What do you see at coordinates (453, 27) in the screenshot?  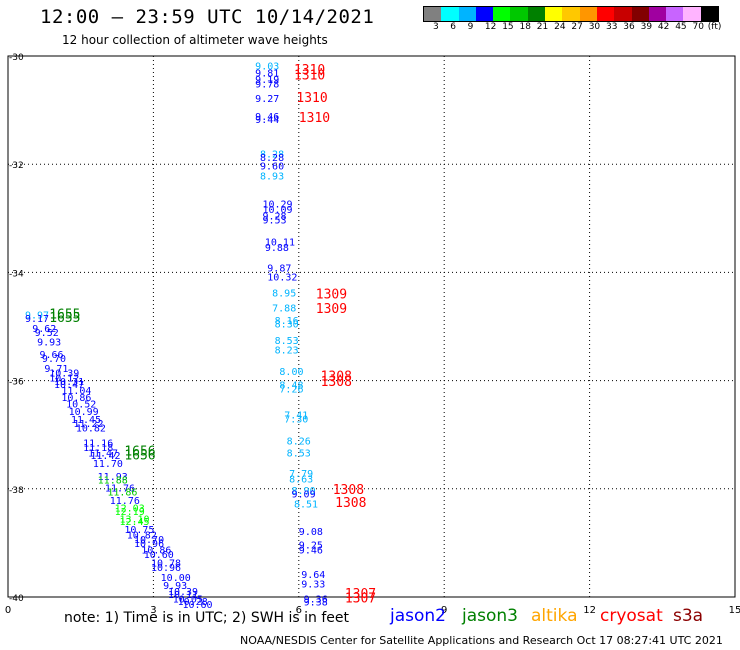 I see `colorbar-label: 6` at bounding box center [453, 27].